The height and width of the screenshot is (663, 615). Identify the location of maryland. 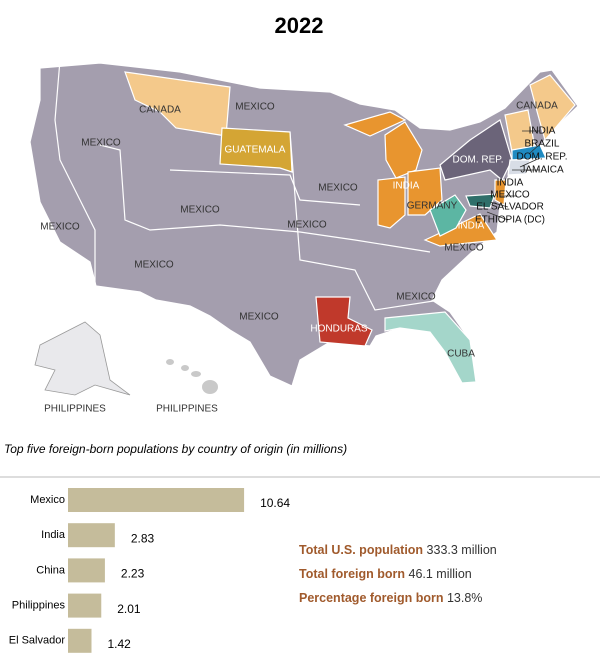
(480, 201).